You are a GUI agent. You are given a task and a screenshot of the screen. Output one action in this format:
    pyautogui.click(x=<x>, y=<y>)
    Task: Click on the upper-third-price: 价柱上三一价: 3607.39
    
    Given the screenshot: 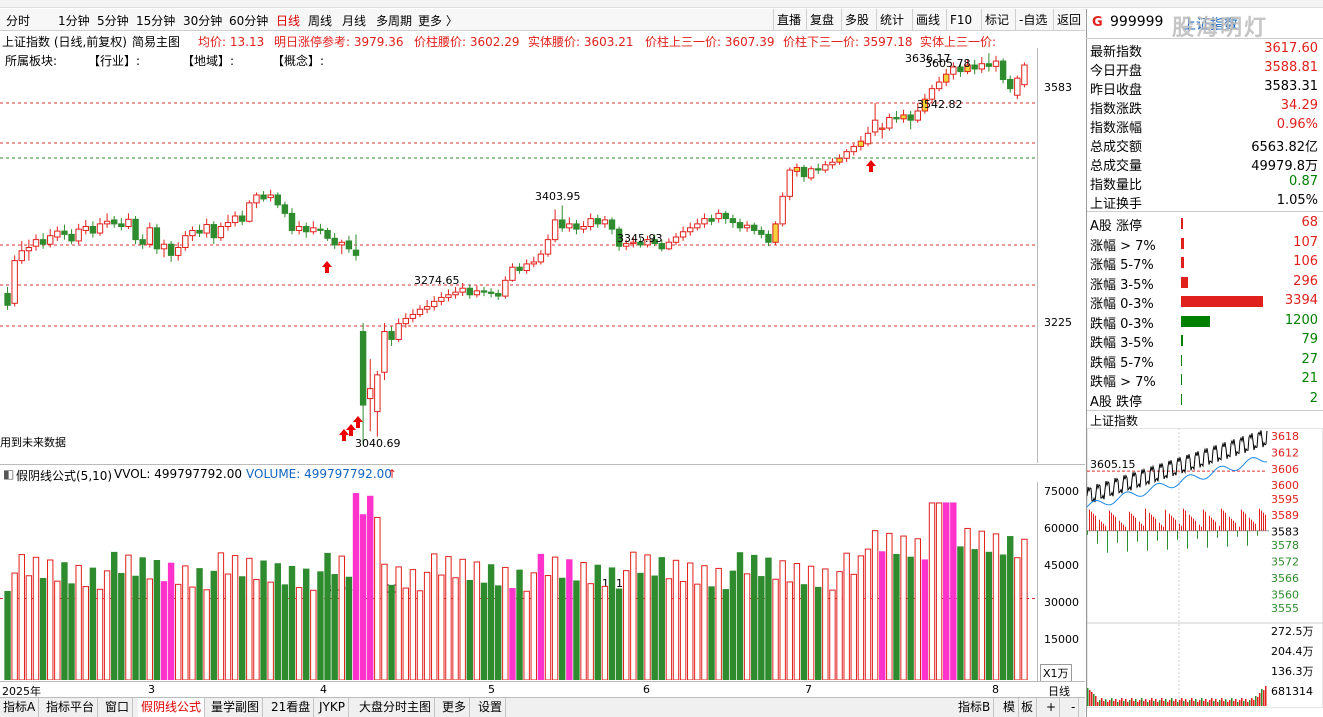 What is the action you would take?
    pyautogui.click(x=710, y=42)
    